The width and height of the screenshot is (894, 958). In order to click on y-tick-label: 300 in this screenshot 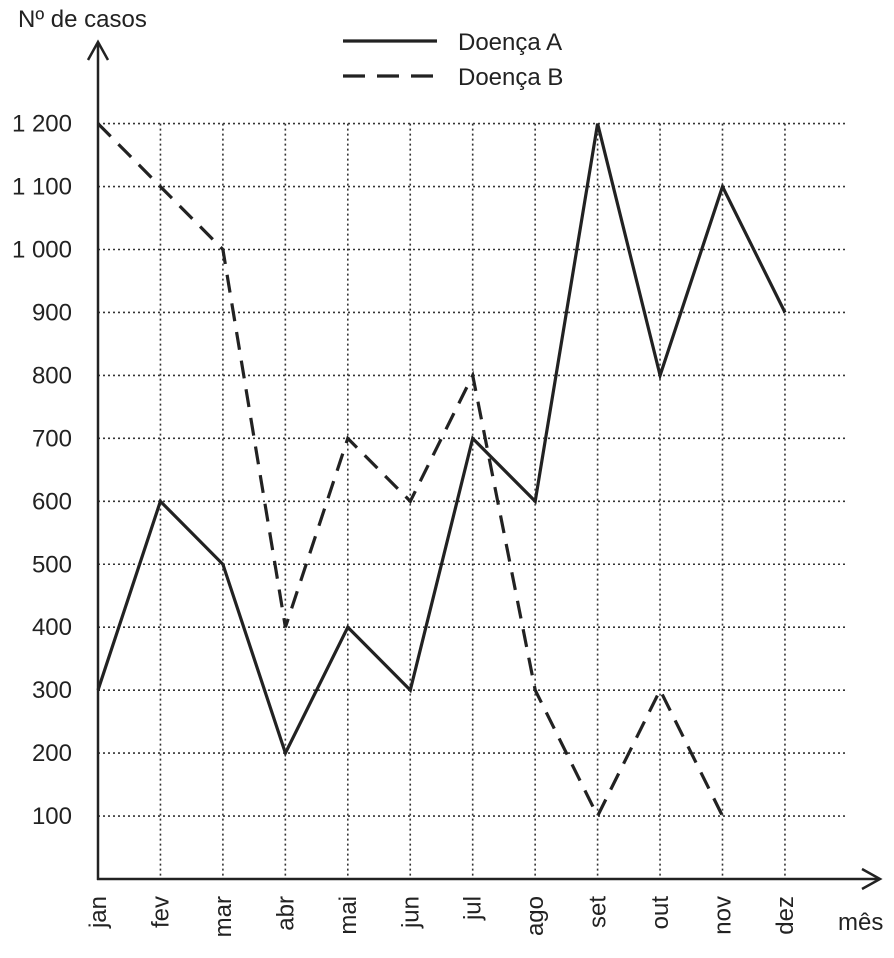, I will do `click(52, 690)`.